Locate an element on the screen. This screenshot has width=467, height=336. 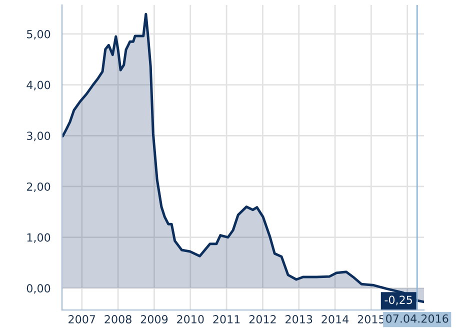
x-tick-label: 2012 is located at coordinates (262, 319).